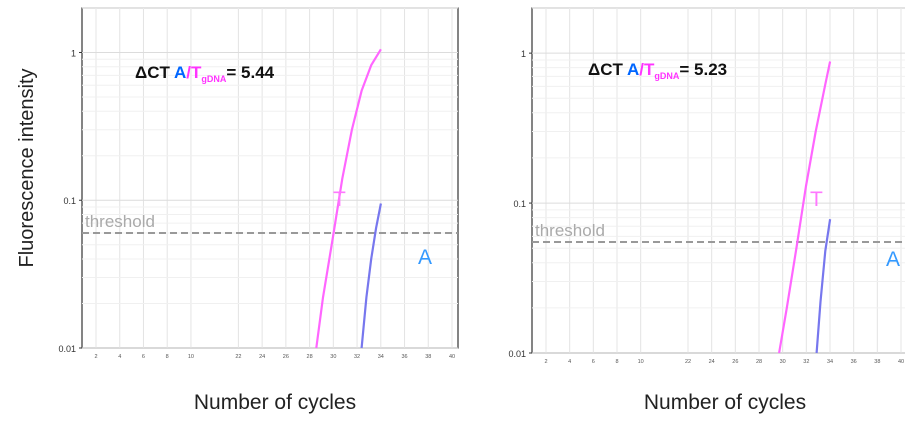 The image size is (905, 428). Describe the element at coordinates (27, 168) in the screenshot. I see `y-axis-label: Fluorescence intensity` at that location.